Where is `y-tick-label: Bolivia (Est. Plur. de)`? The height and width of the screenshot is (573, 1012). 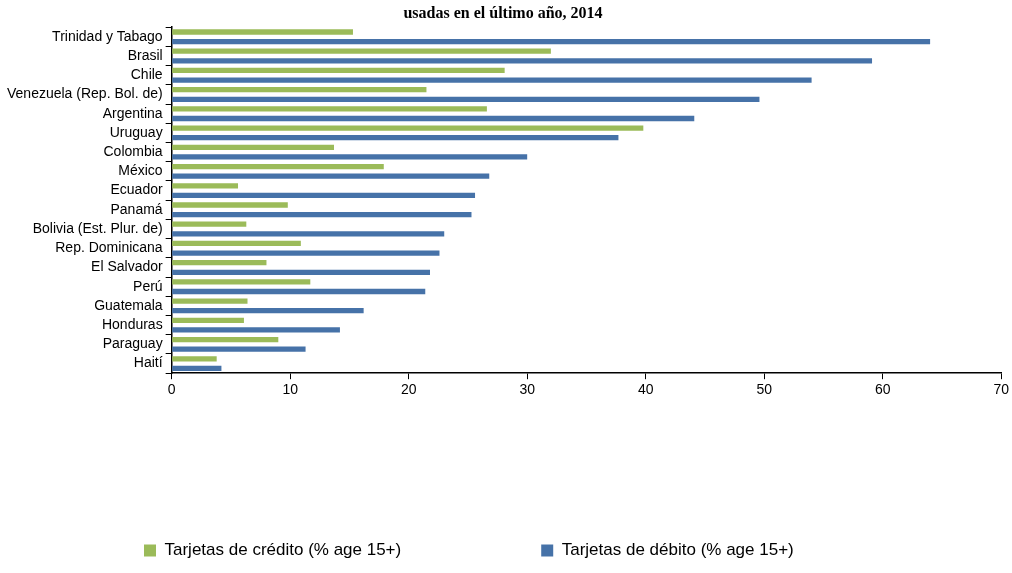
y-tick-label: Bolivia (Est. Plur. de) is located at coordinates (97, 227).